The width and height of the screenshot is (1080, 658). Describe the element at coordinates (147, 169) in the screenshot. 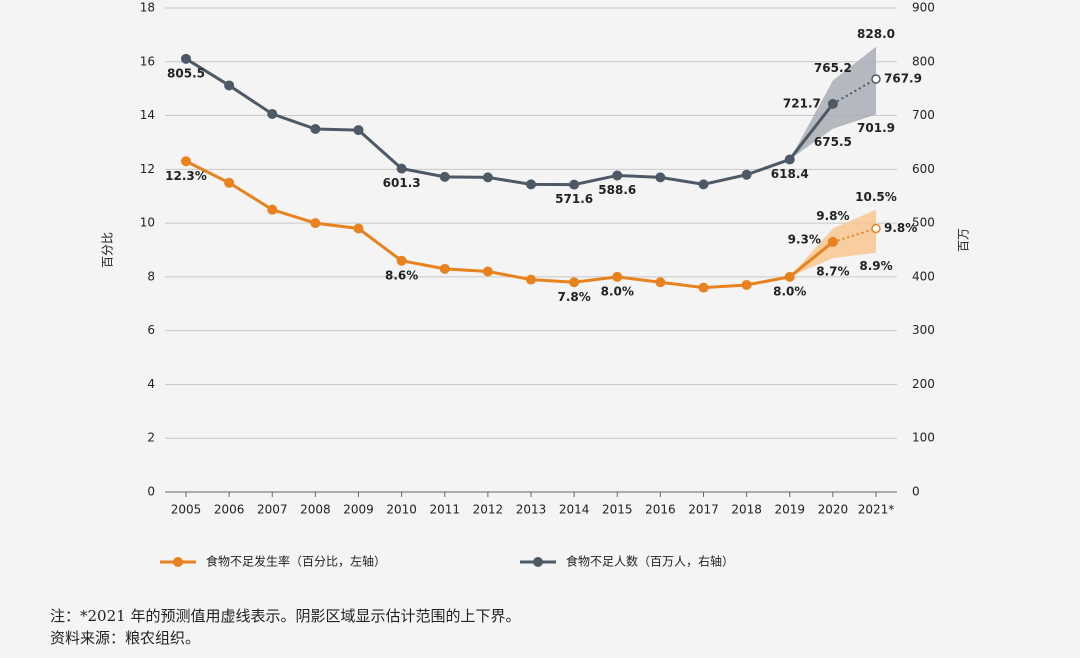

I see `y-tick-label: 12` at that location.